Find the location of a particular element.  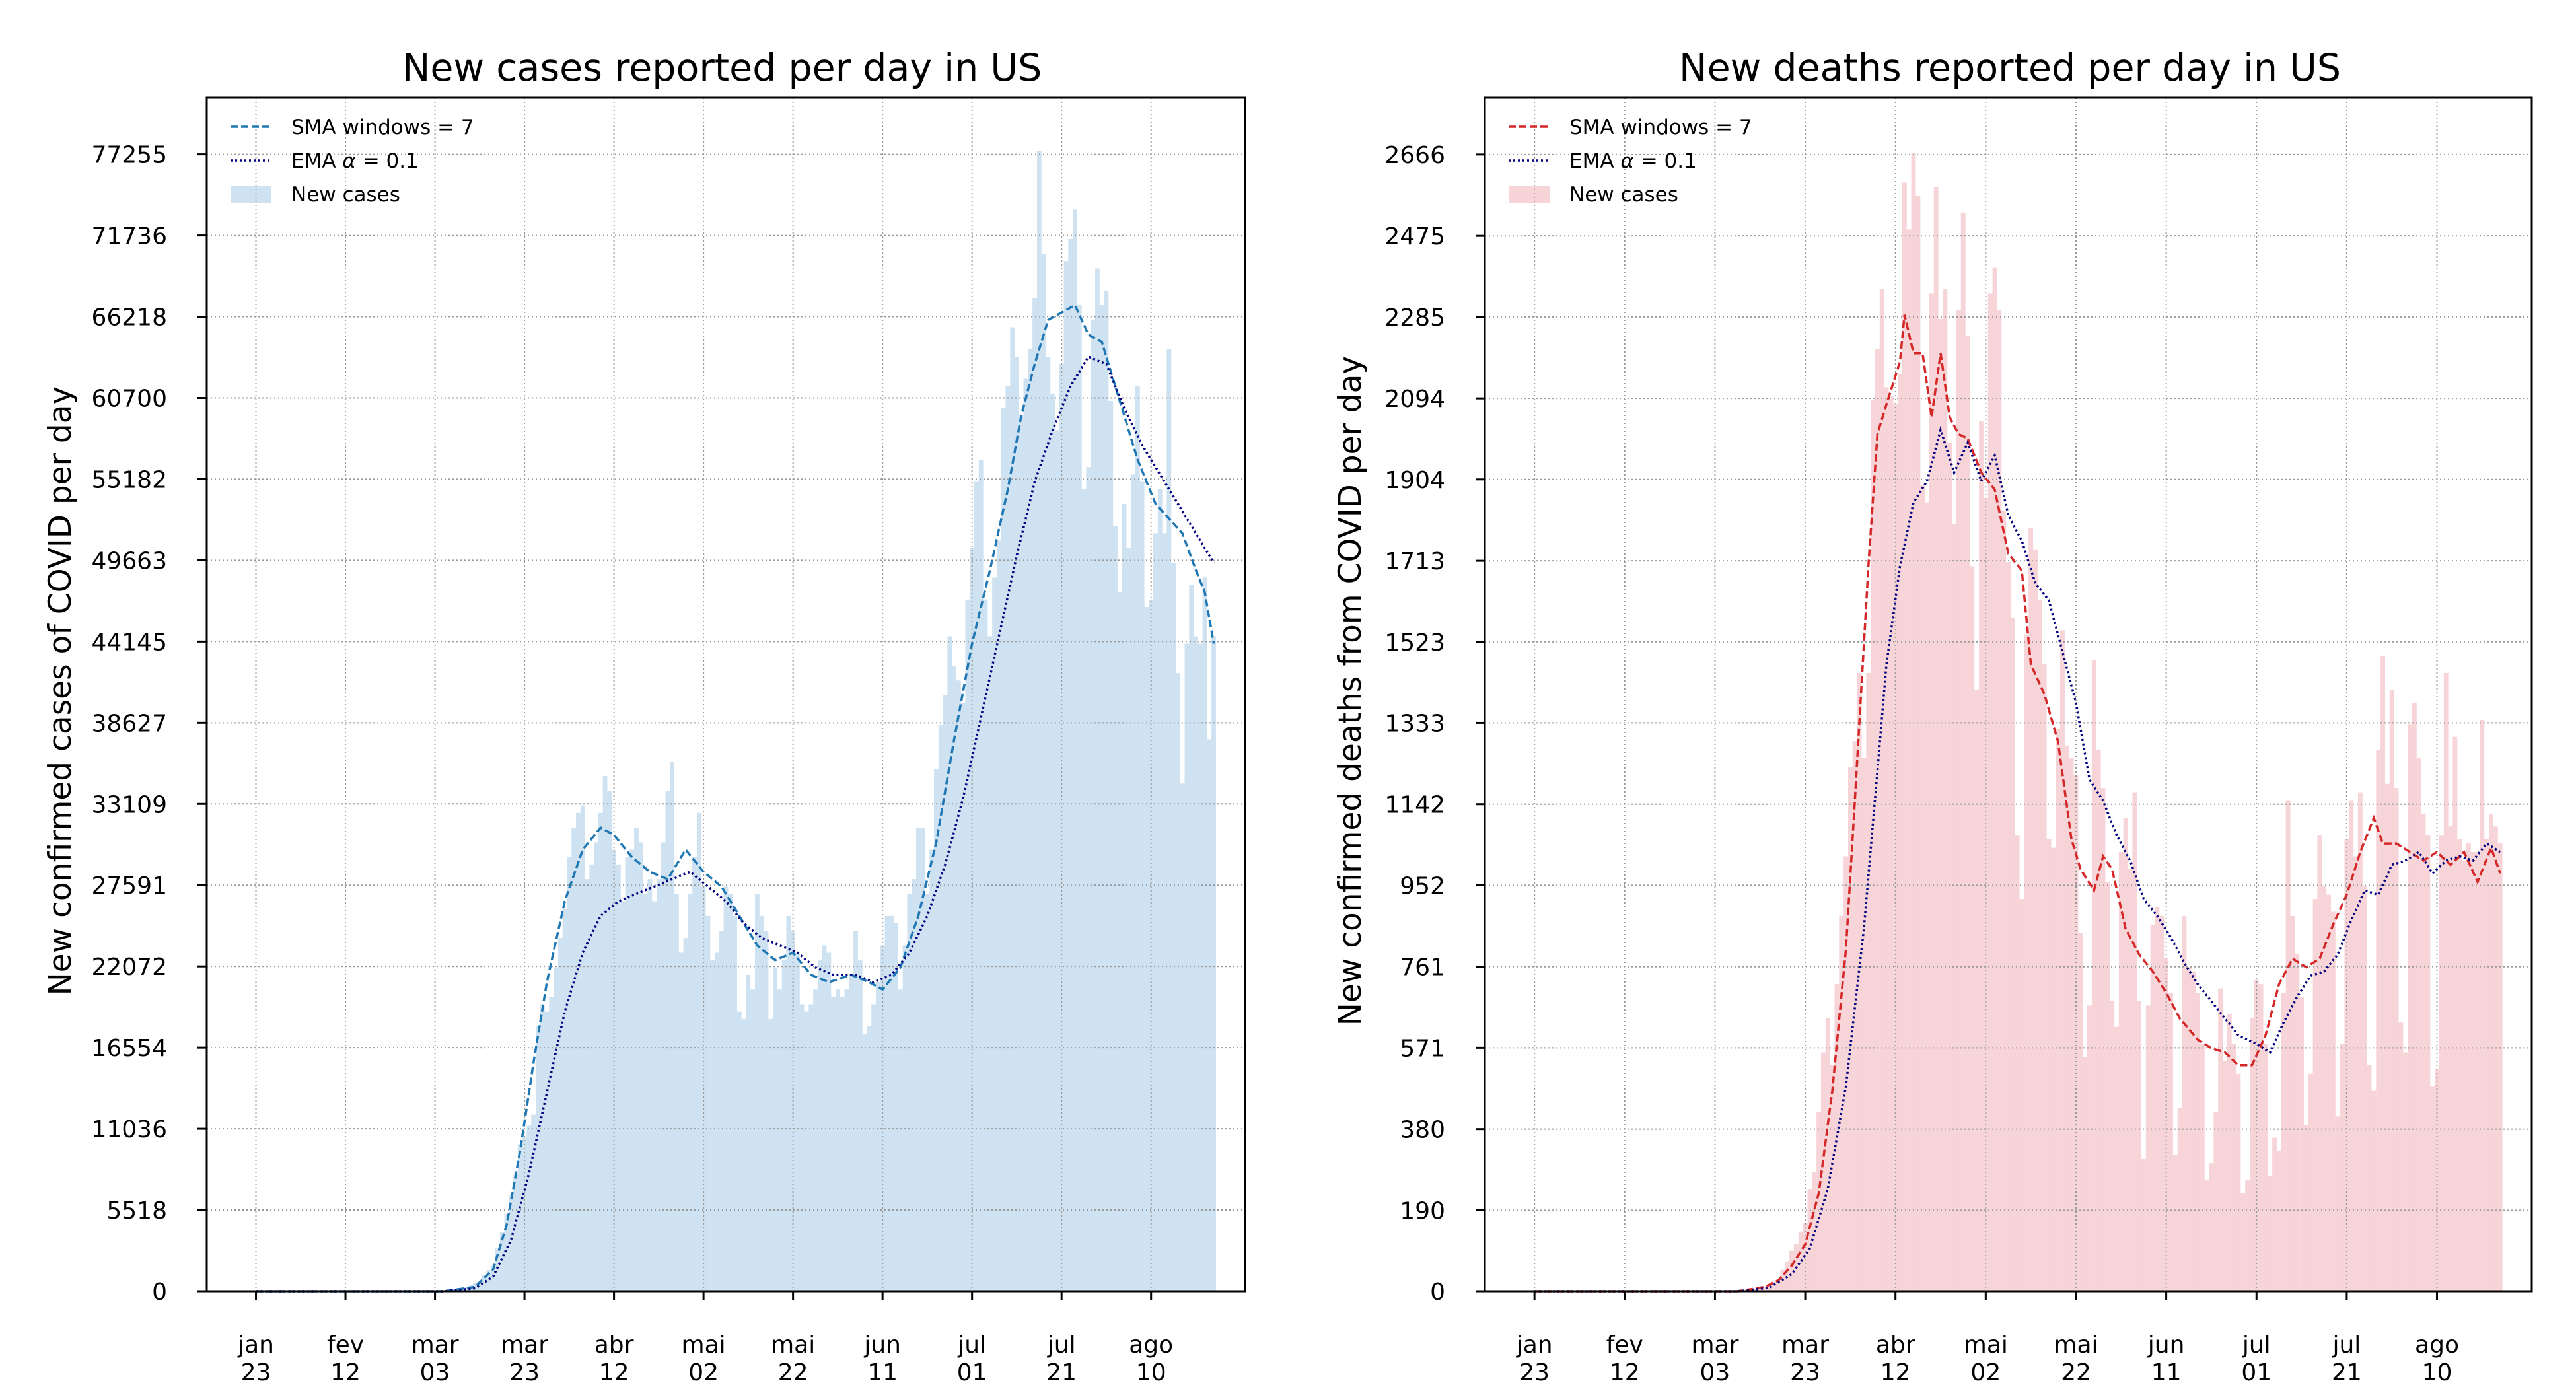

y-tick-label: 5518 is located at coordinates (137, 1211).